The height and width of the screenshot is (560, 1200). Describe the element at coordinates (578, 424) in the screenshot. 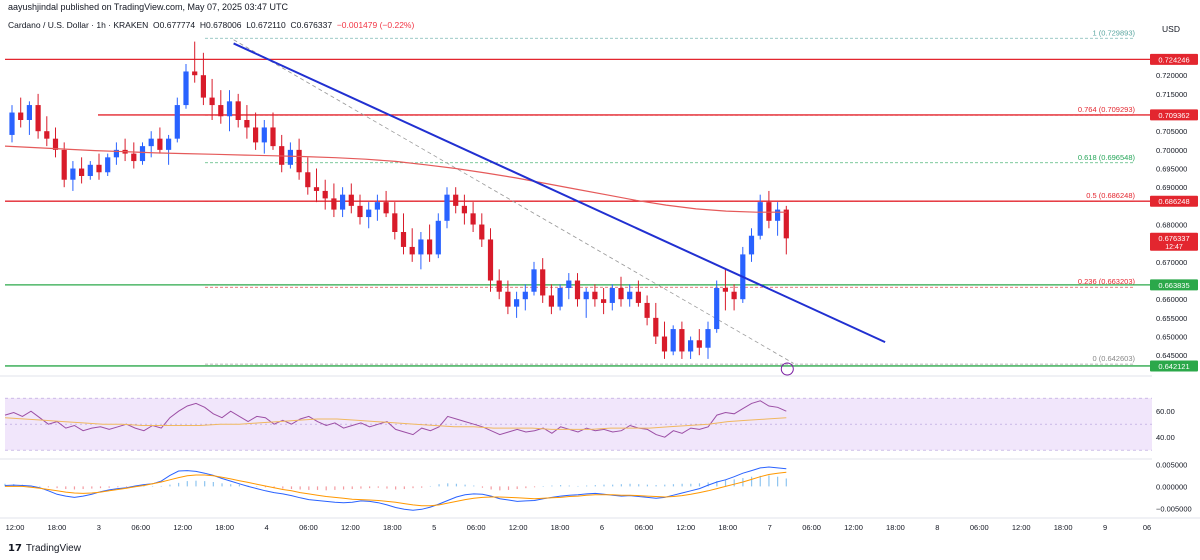

I see `rsi-band` at that location.